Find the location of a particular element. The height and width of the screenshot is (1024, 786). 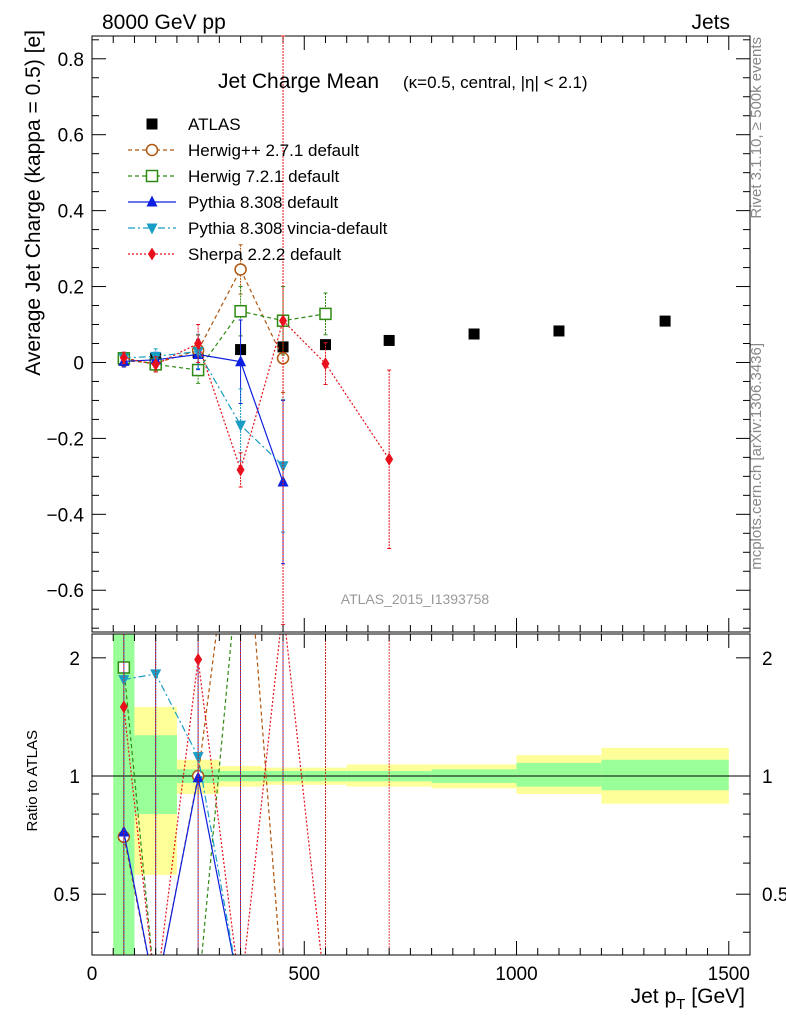

x-axis-label-subscript: T is located at coordinates (680, 1004).